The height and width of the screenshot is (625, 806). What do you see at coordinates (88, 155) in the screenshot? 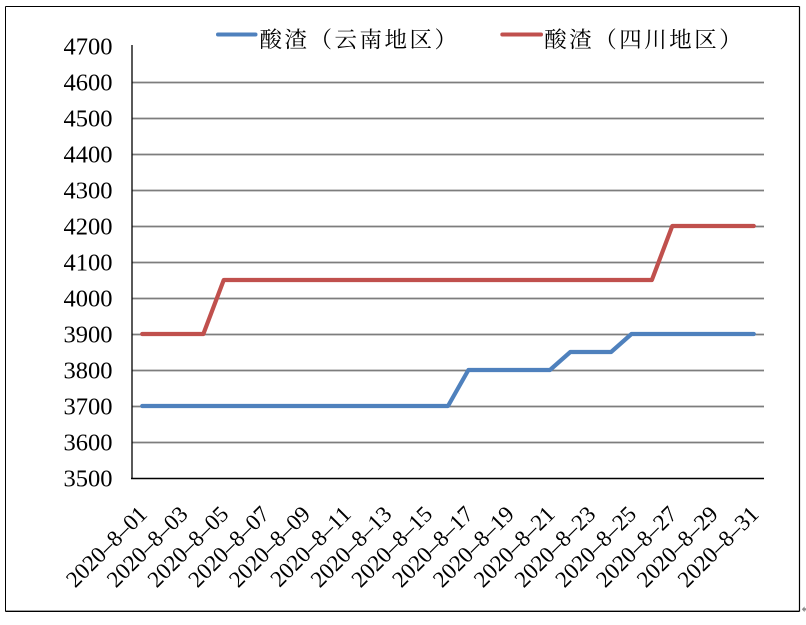
I see `svg-text: 4400` at bounding box center [88, 155].